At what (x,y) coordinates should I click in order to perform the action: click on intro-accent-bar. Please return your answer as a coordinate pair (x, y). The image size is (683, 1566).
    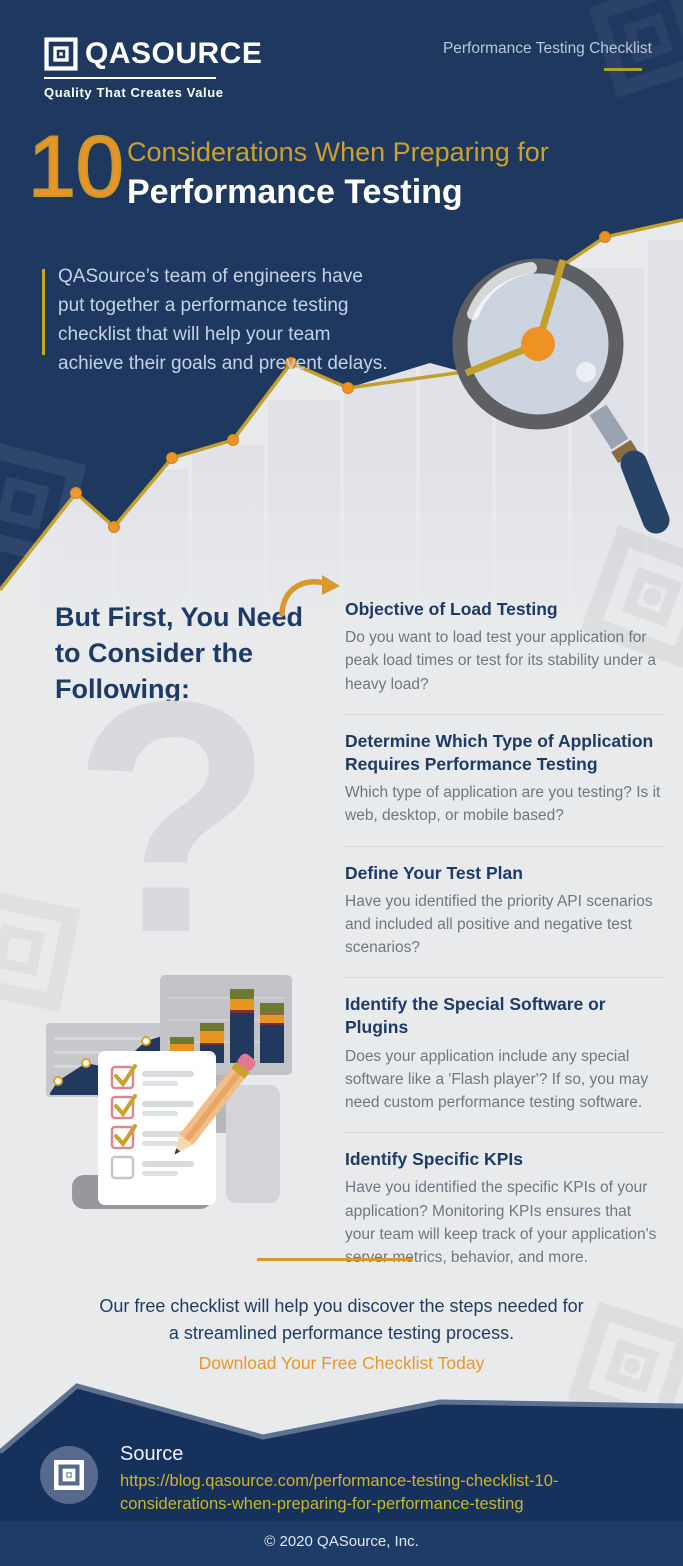
    Looking at the image, I should click on (43, 312).